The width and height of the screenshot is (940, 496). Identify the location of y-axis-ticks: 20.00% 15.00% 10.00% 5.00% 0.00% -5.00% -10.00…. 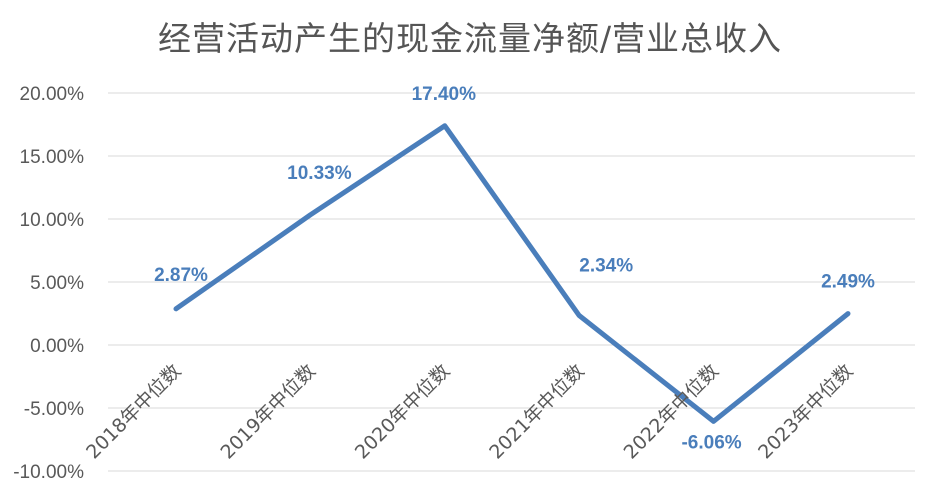
(48, 283).